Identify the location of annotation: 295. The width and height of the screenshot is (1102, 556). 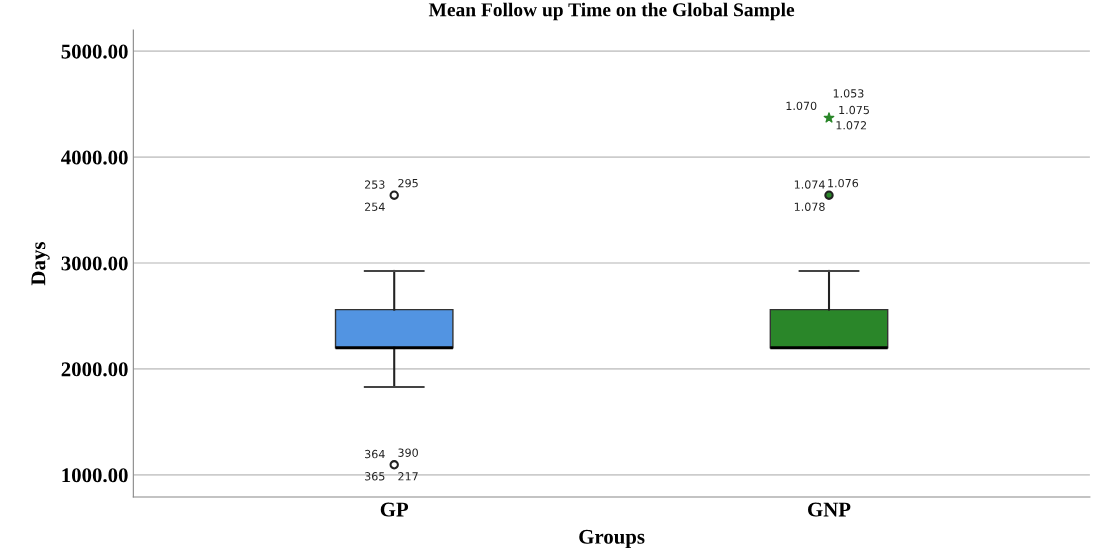
(408, 183).